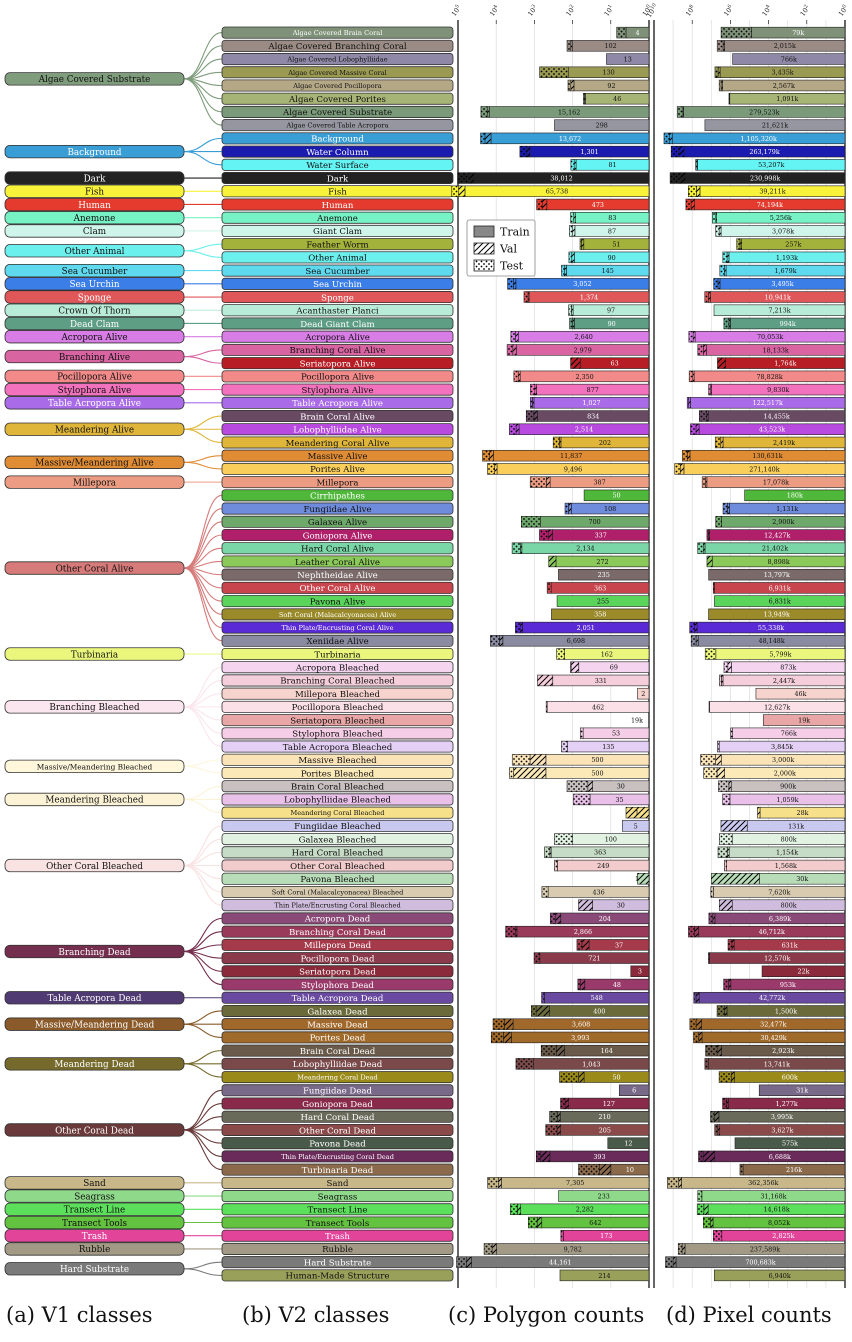 Image resolution: width=852 pixels, height=1342 pixels. Describe the element at coordinates (337, 483) in the screenshot. I see `v2-class-label: Millepora` at that location.